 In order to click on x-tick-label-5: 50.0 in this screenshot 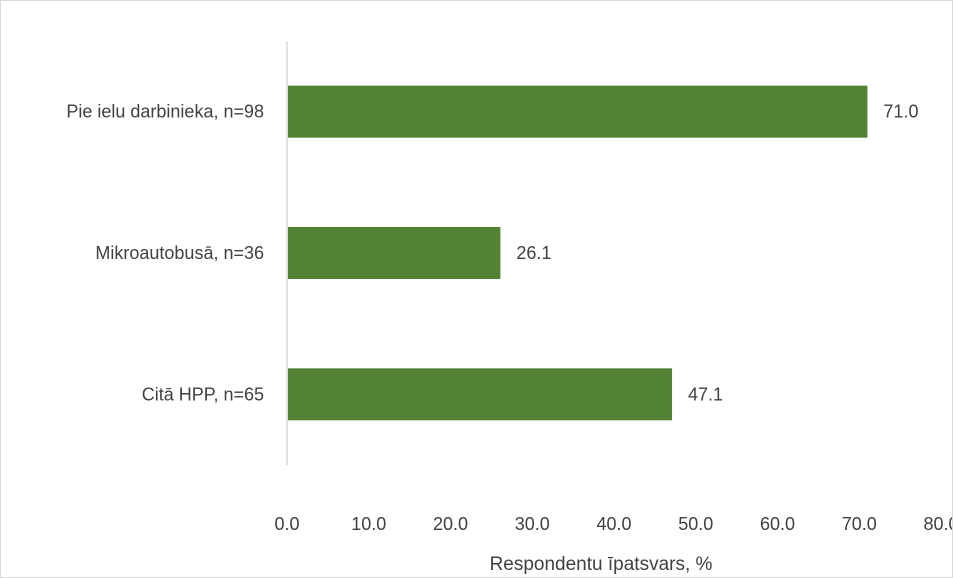, I will do `click(695, 524)`.